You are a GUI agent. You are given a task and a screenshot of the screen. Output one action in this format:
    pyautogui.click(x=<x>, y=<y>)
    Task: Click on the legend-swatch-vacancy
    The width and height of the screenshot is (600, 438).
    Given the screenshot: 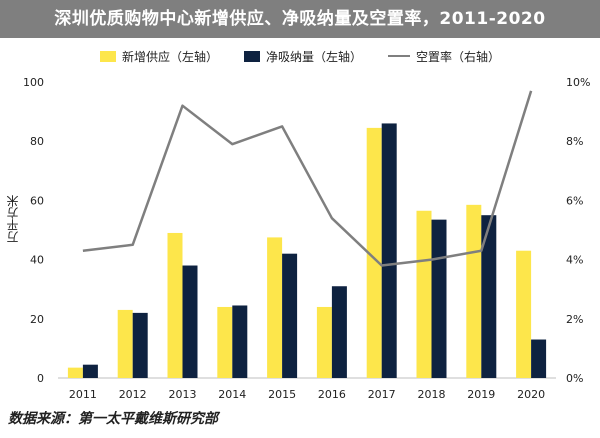 What is the action you would take?
    pyautogui.click(x=399, y=56)
    